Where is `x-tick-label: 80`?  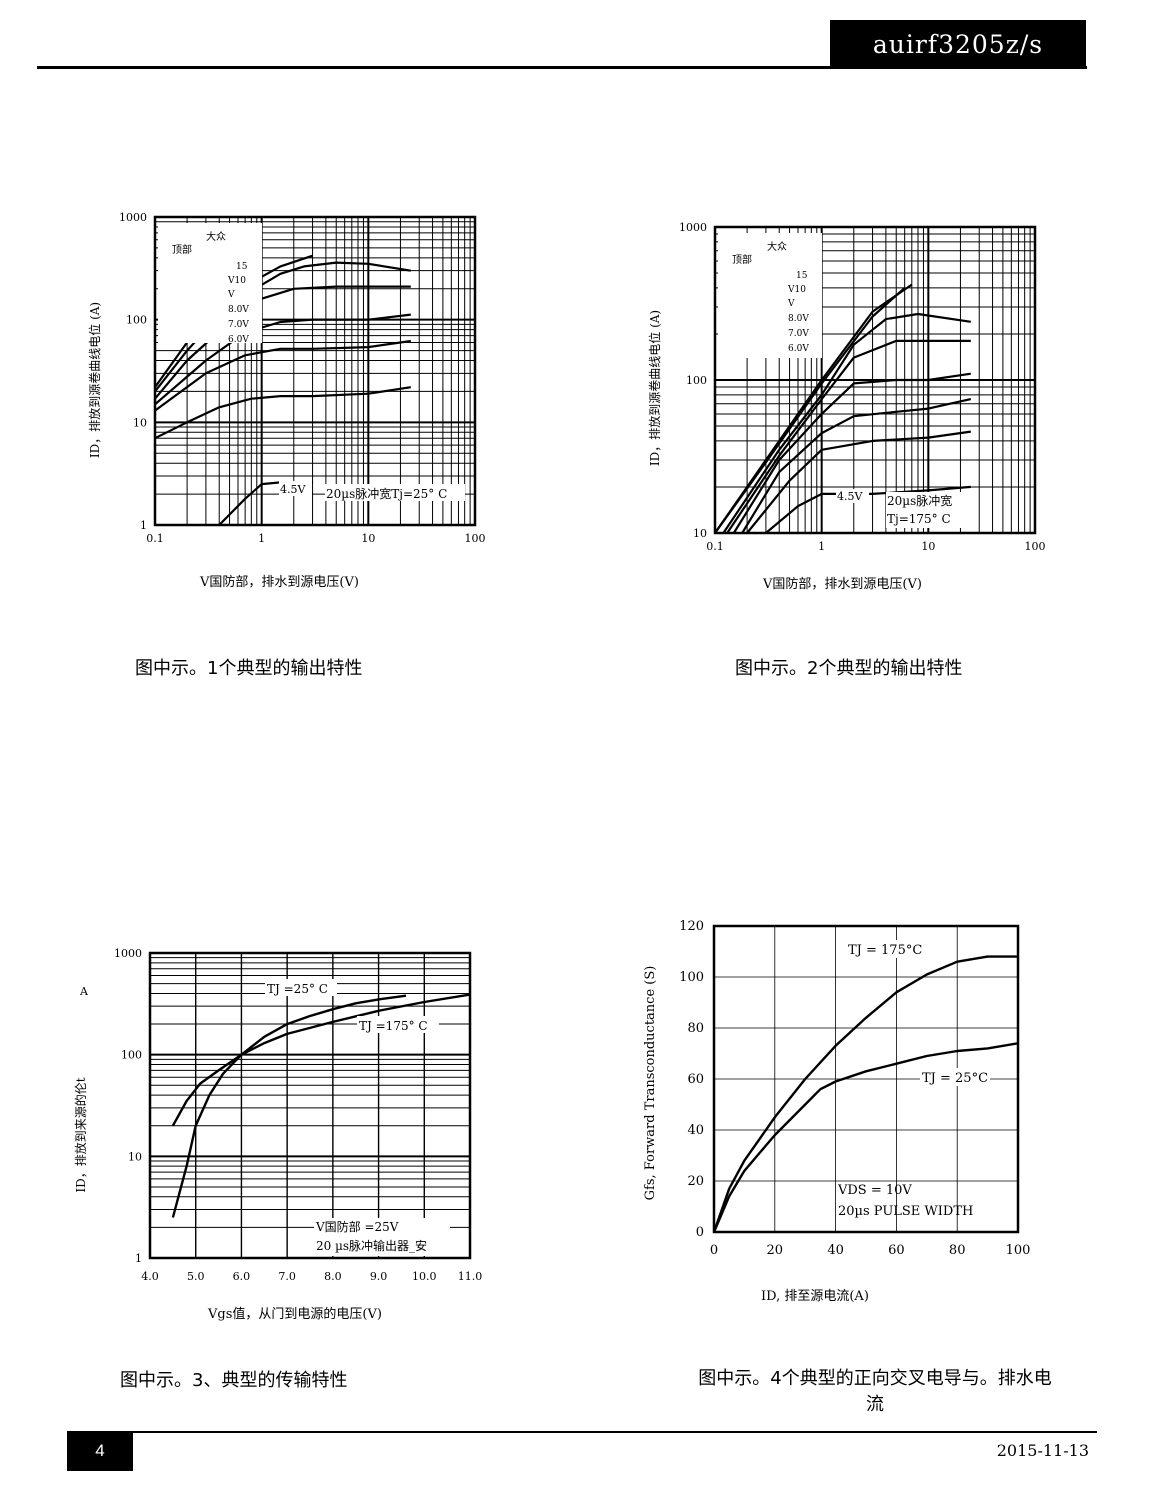 x-tick-label: 80 is located at coordinates (957, 1250).